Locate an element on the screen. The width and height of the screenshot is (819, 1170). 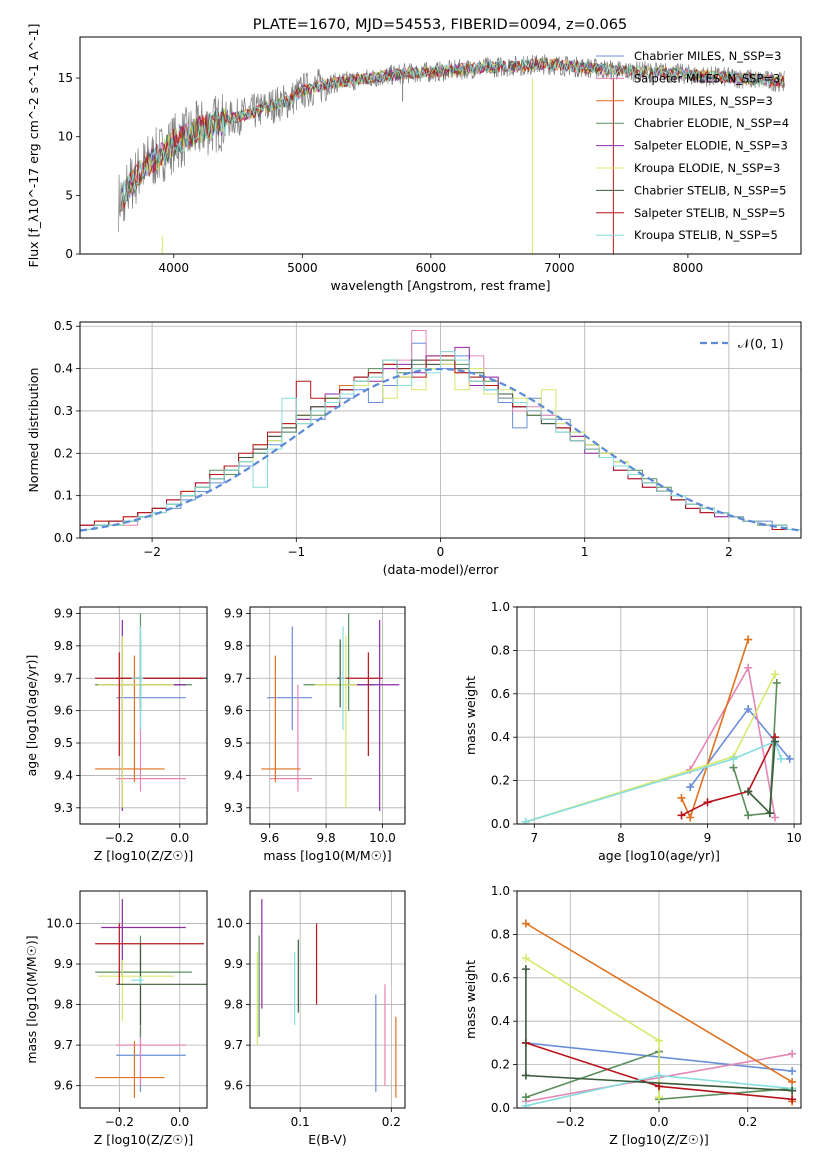
x-tick-label: 1 is located at coordinates (585, 552).